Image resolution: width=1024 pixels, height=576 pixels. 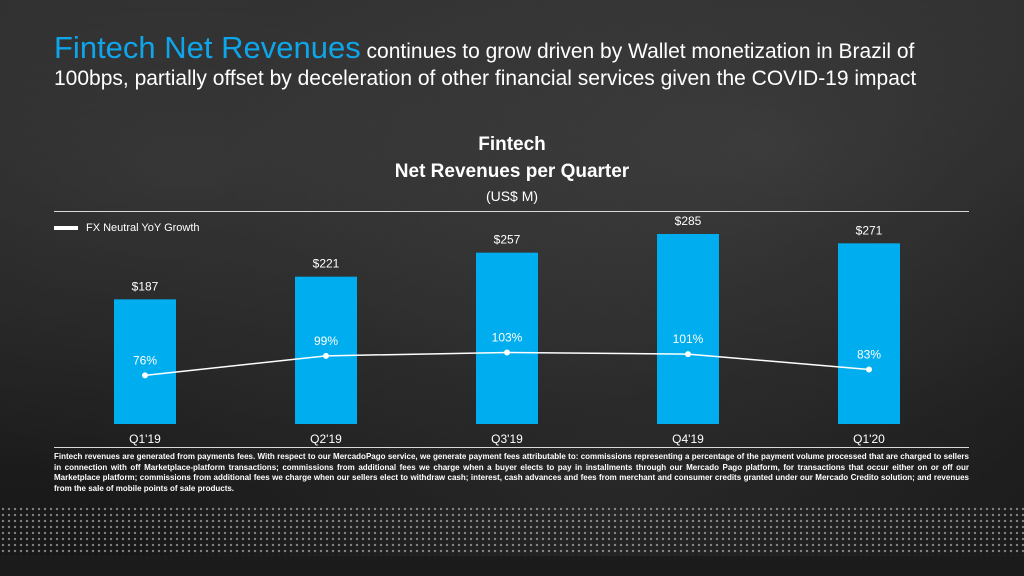 I want to click on bar-value-label: $187, so click(x=145, y=286).